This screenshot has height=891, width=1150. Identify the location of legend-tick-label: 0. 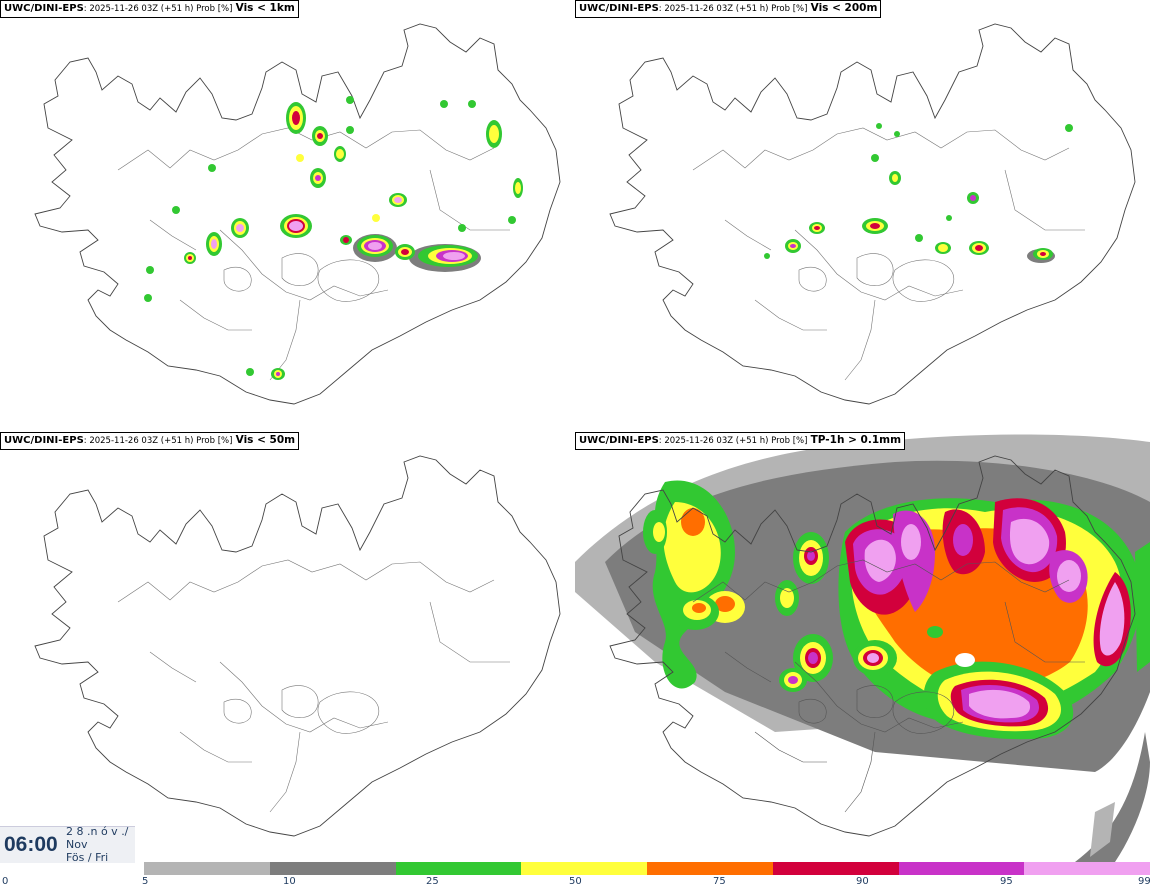
(5, 881).